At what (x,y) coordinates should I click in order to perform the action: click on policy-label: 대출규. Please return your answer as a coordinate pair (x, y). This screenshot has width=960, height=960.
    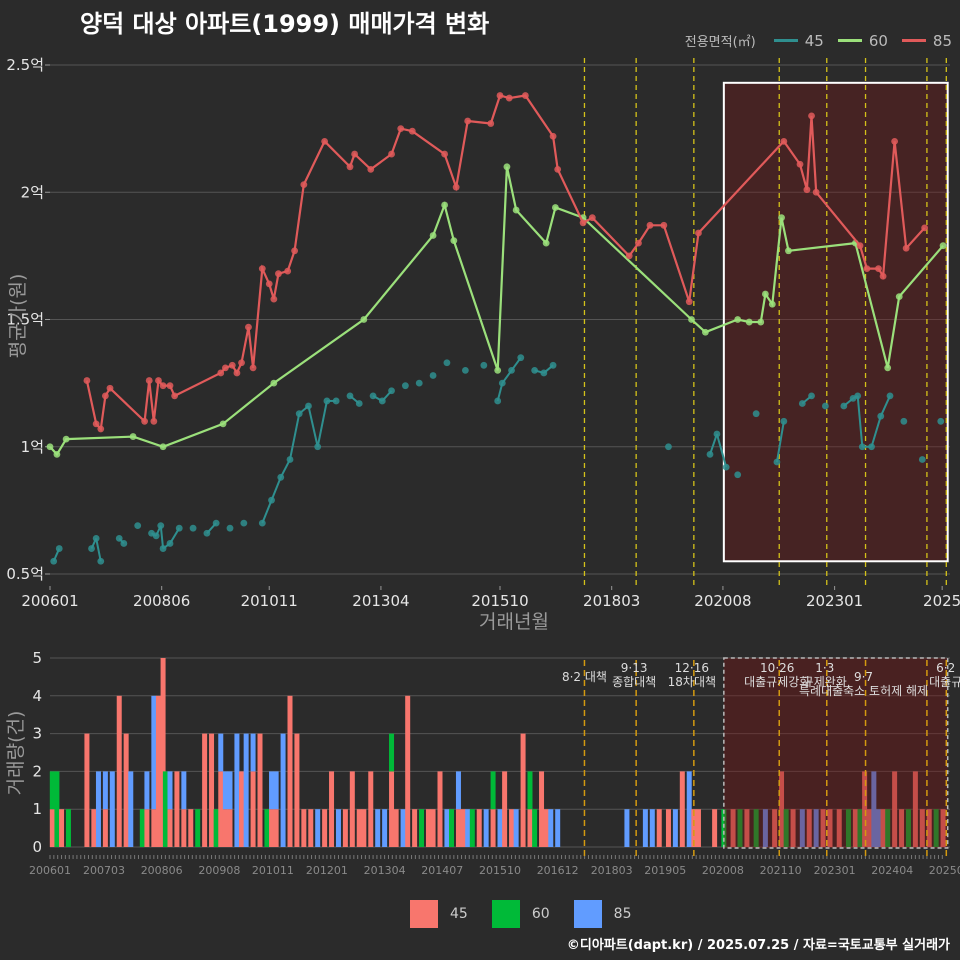
    Looking at the image, I should click on (944, 682).